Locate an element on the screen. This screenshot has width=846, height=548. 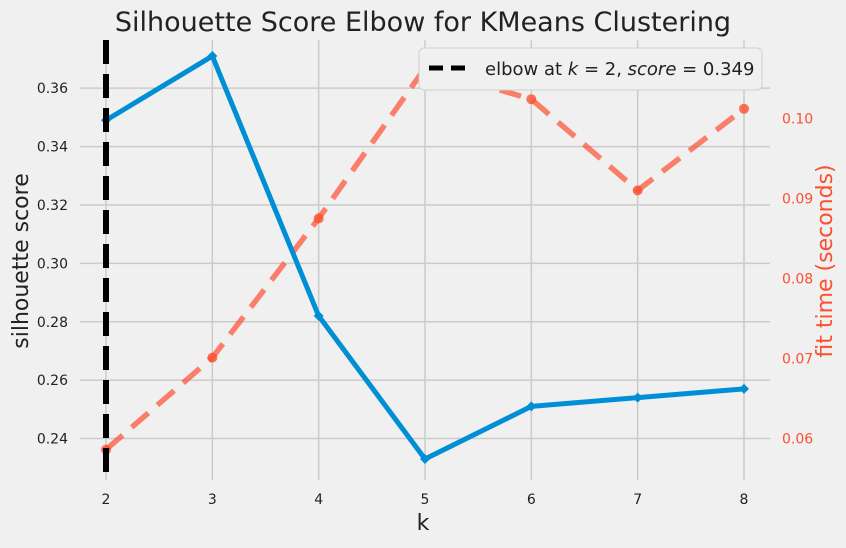
y-tick-label: 0.24 is located at coordinates (52, 440).